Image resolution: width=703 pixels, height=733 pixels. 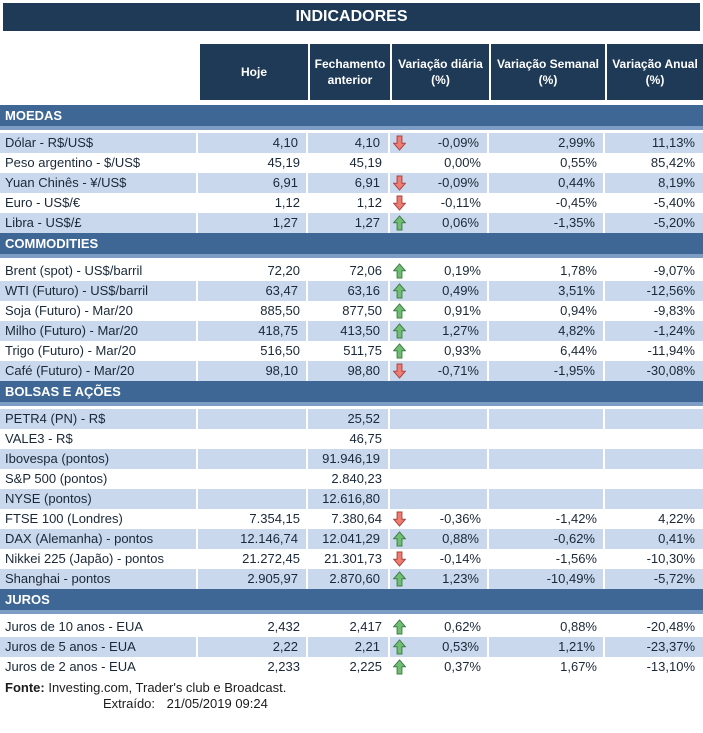 I want to click on cell-fechamento-anterior: 12.616,80, so click(x=349, y=499).